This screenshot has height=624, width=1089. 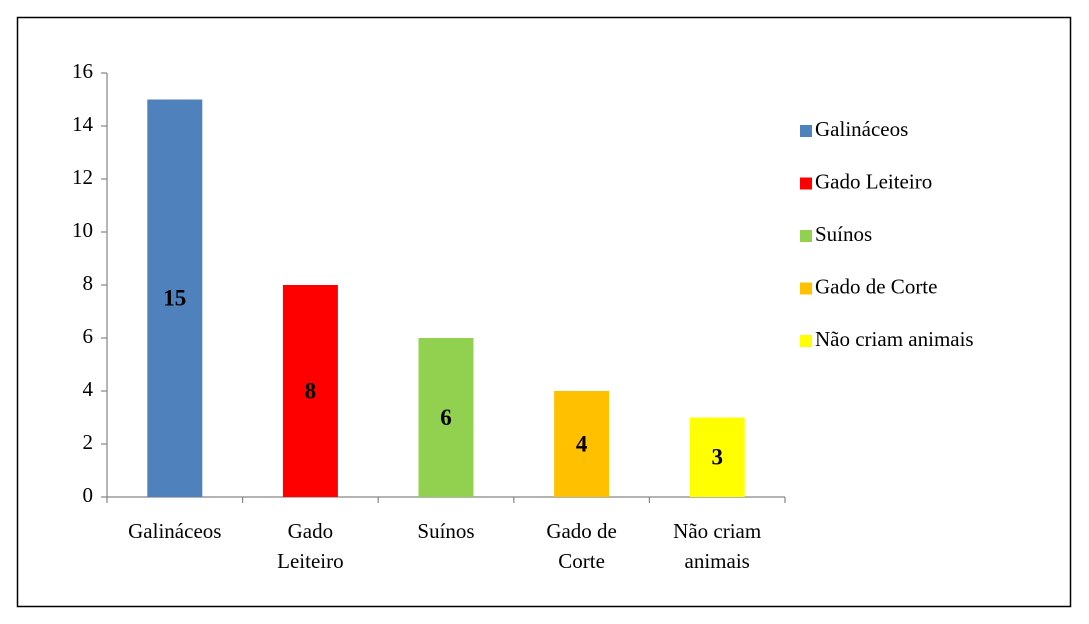 What do you see at coordinates (88, 495) in the screenshot?
I see `y-tick-label: 0` at bounding box center [88, 495].